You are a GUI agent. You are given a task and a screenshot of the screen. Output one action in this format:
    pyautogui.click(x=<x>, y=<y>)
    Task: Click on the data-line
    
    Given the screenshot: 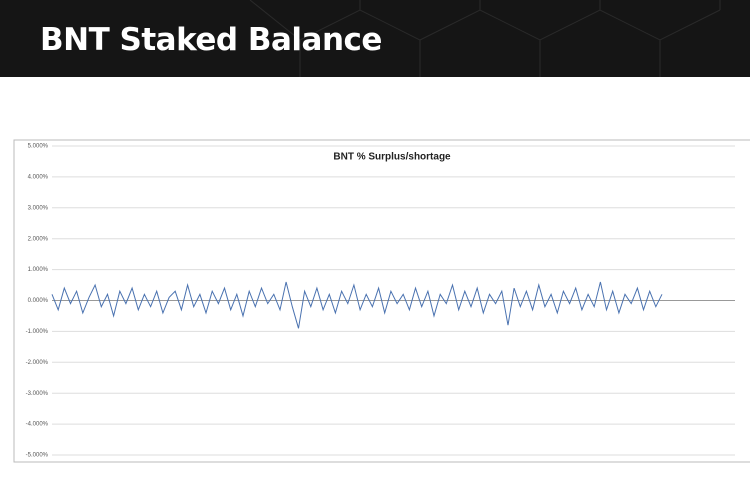 What is the action you would take?
    pyautogui.click(x=357, y=305)
    